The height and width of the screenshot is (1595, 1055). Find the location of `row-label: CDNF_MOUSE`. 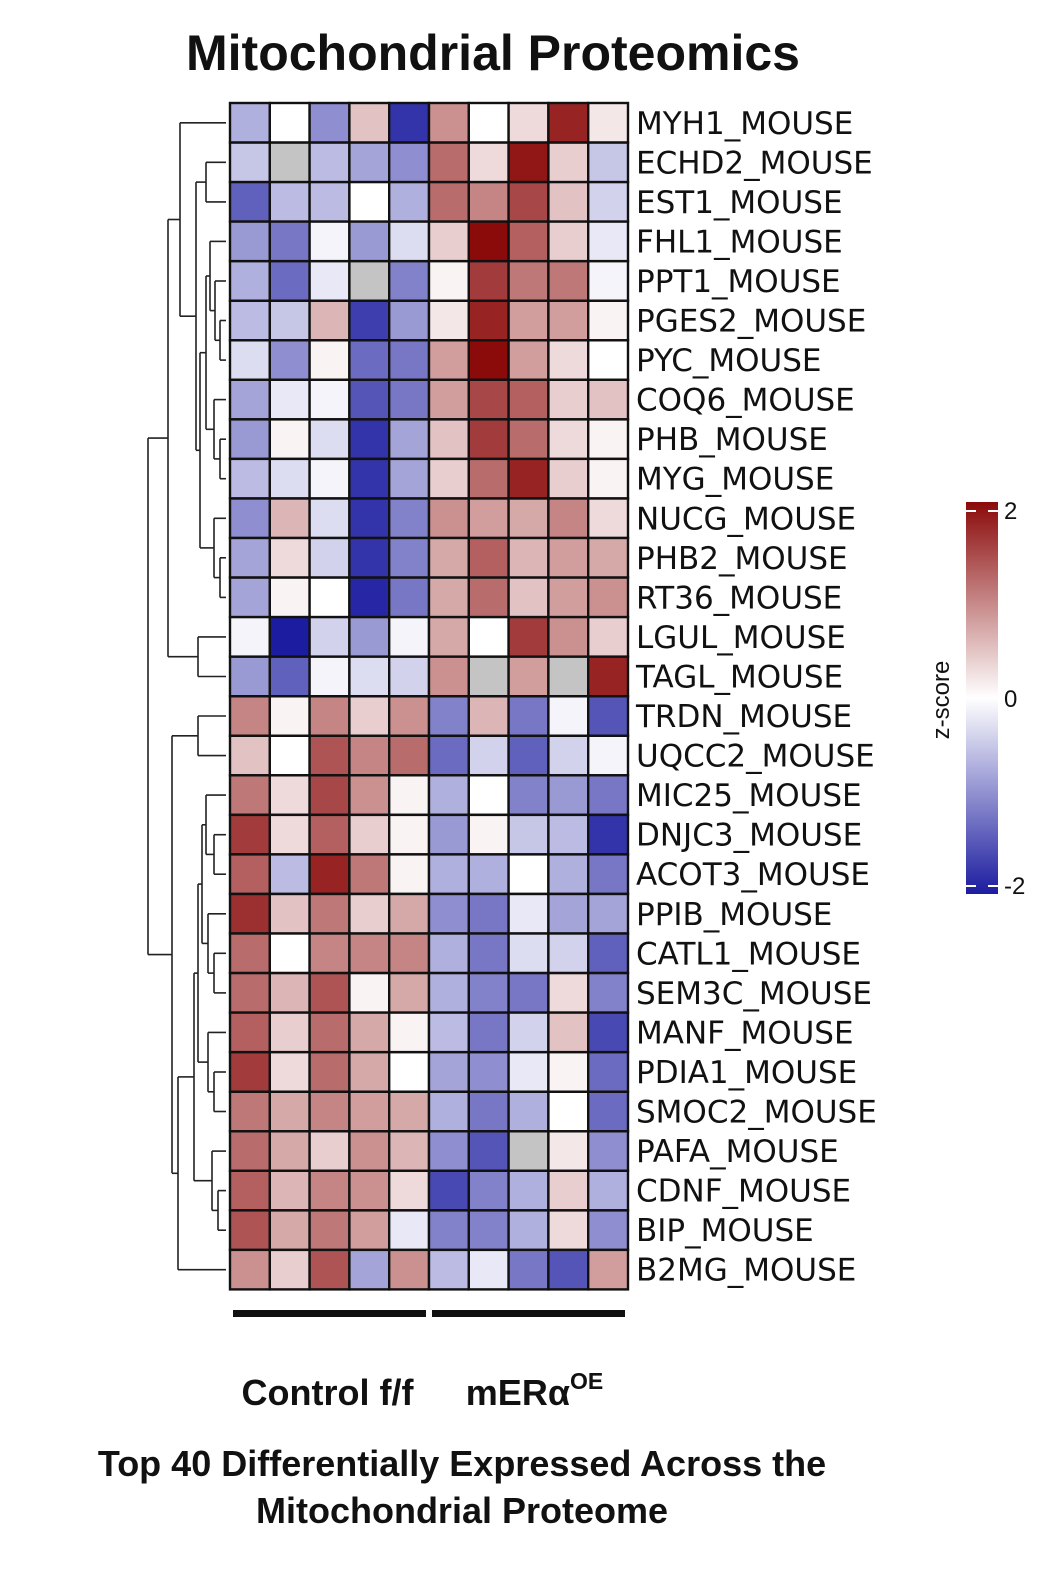

row-label: CDNF_MOUSE is located at coordinates (743, 1192).